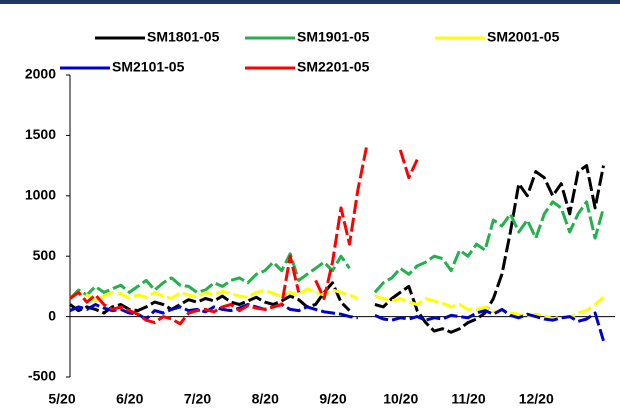 This screenshot has width=620, height=417. Describe the element at coordinates (523, 37) in the screenshot. I see `legend-label: SM2001-05` at that location.